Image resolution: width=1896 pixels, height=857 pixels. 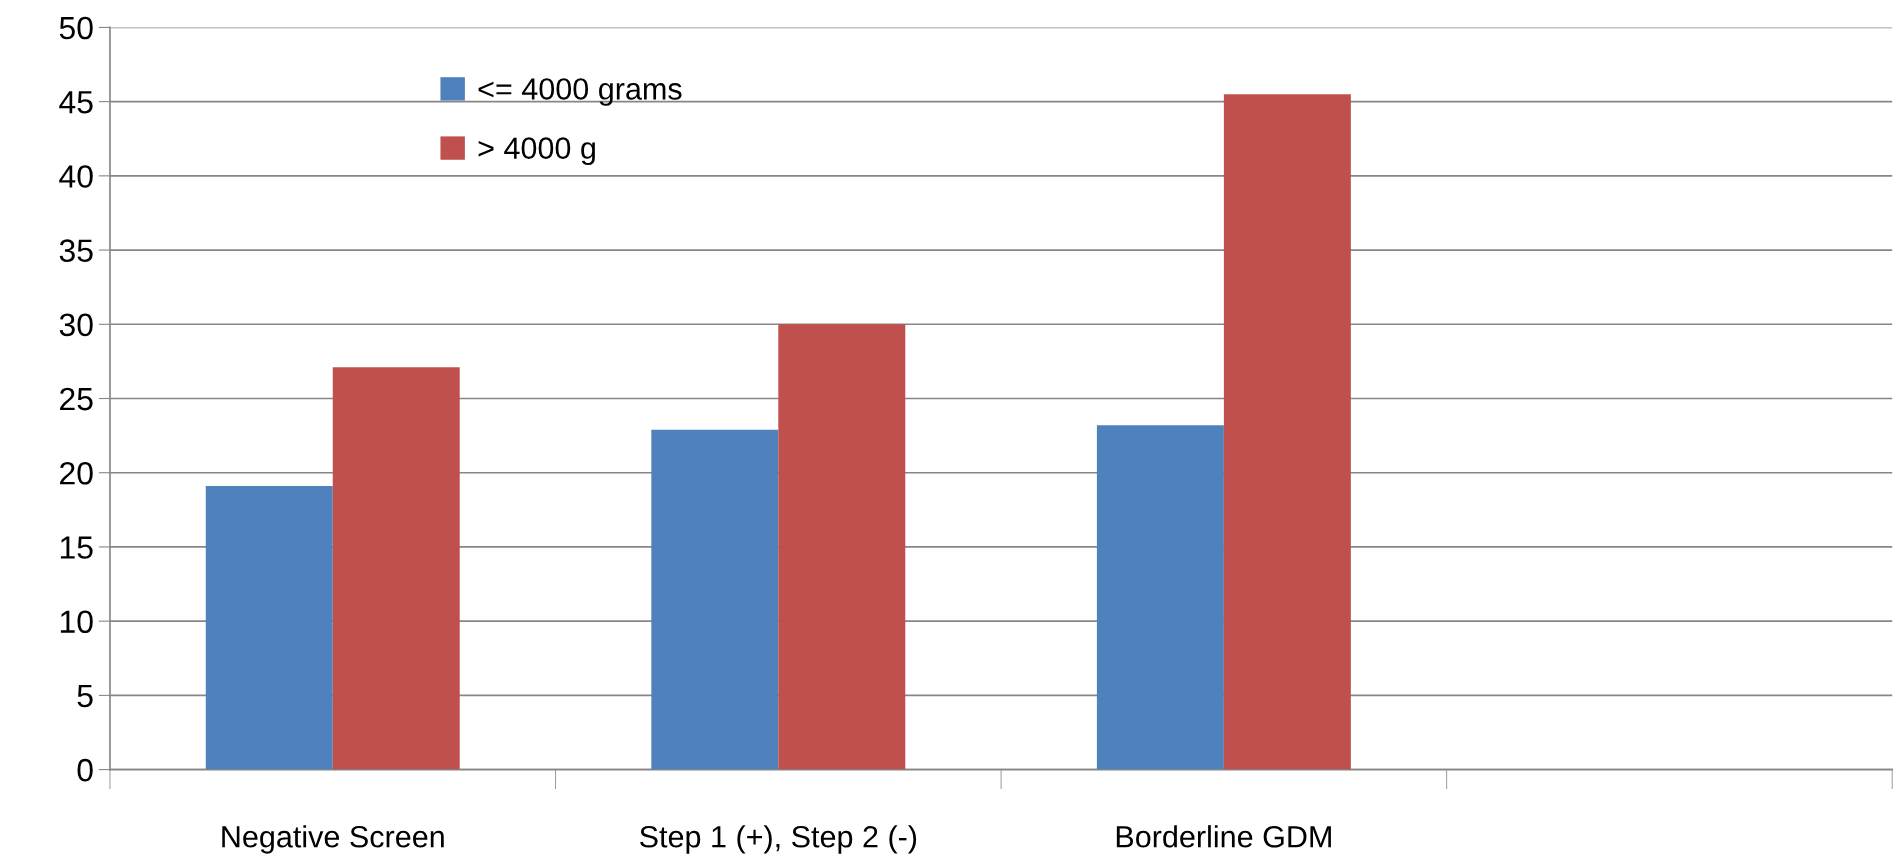 I want to click on legend-label: > 4000 g, so click(x=536, y=151).